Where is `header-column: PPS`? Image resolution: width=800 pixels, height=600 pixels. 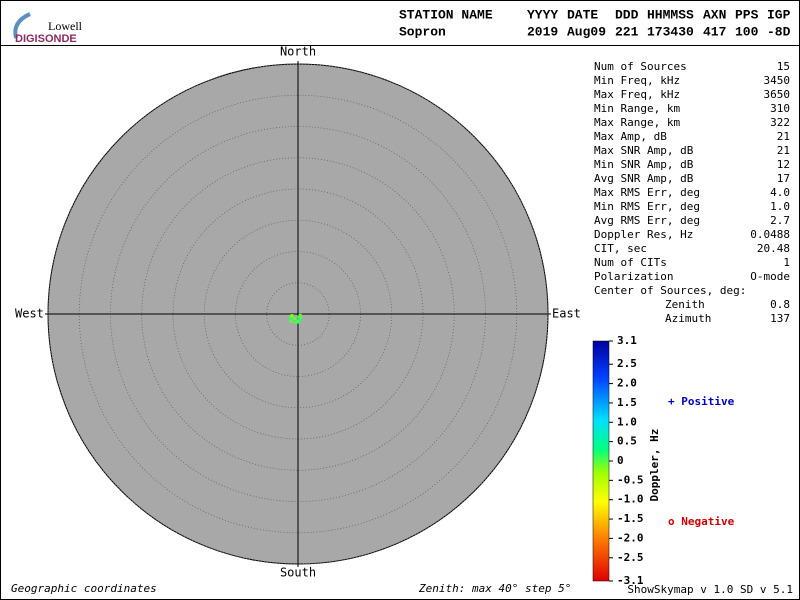
header-column: PPS is located at coordinates (747, 14).